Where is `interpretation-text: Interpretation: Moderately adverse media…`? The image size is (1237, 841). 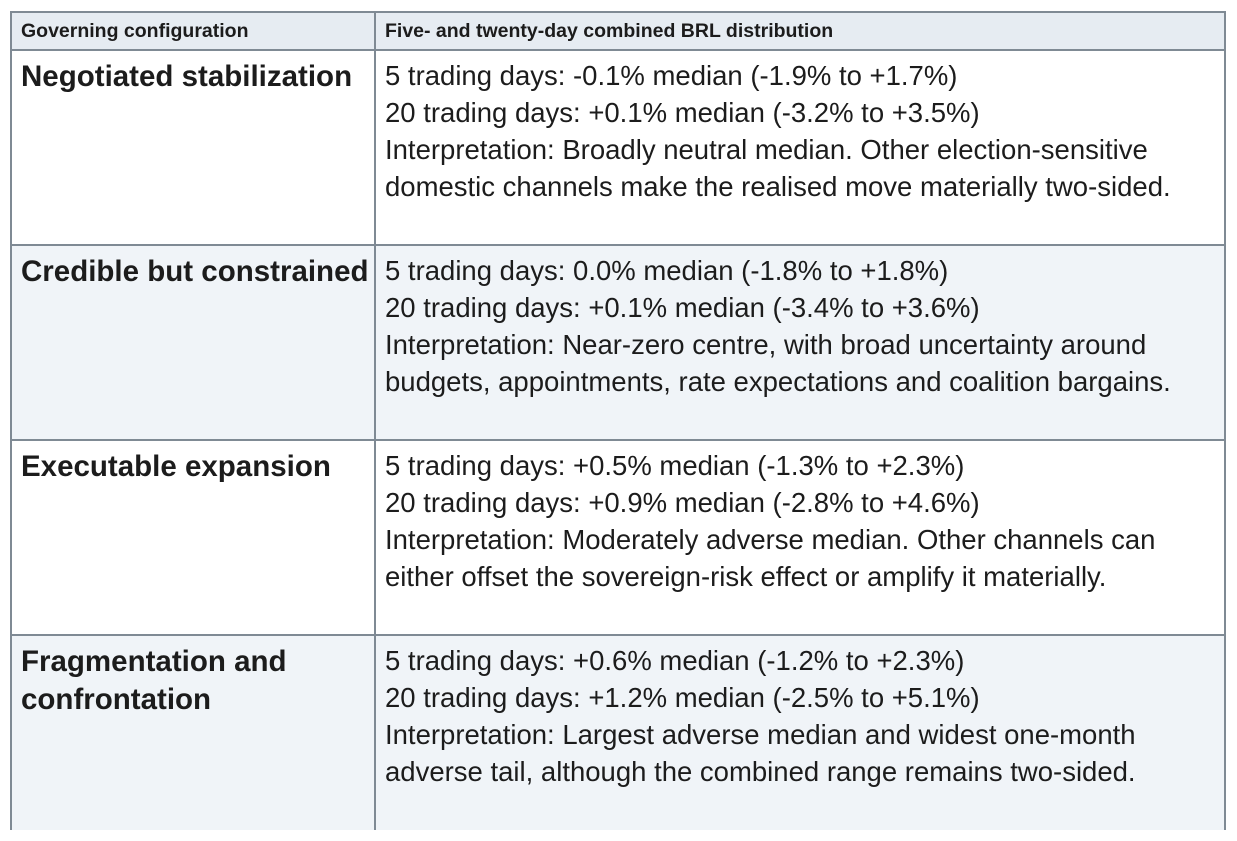 interpretation-text: Interpretation: Moderately adverse media… is located at coordinates (770, 558).